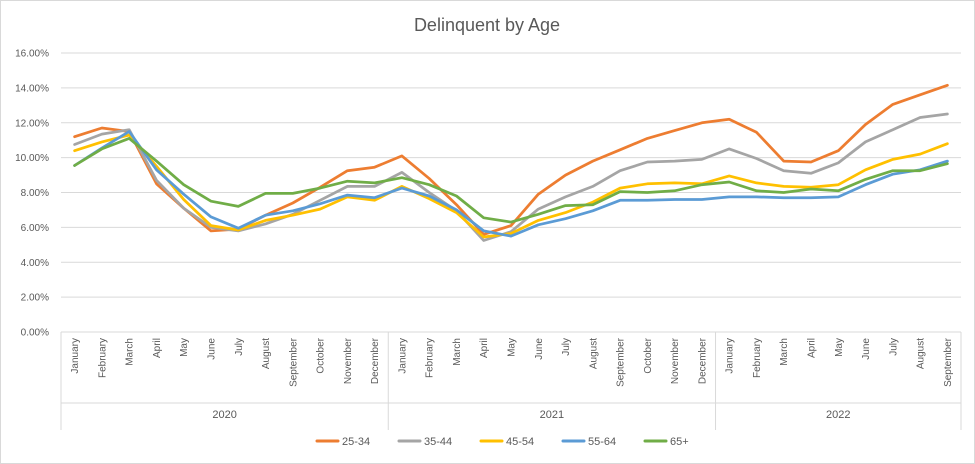 Image resolution: width=975 pixels, height=464 pixels. What do you see at coordinates (838, 415) in the screenshot?
I see `x-year-label: 2022` at bounding box center [838, 415].